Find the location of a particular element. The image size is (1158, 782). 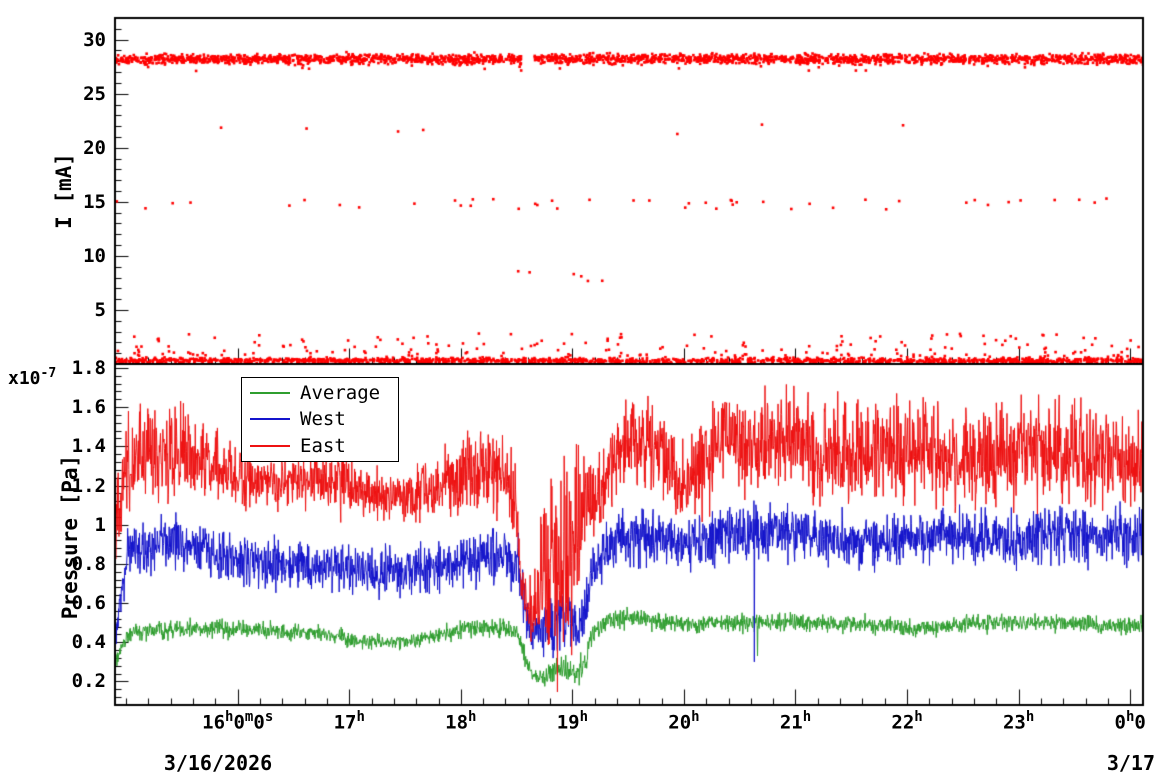

scale-exponent: -7 is located at coordinates (48, 373).